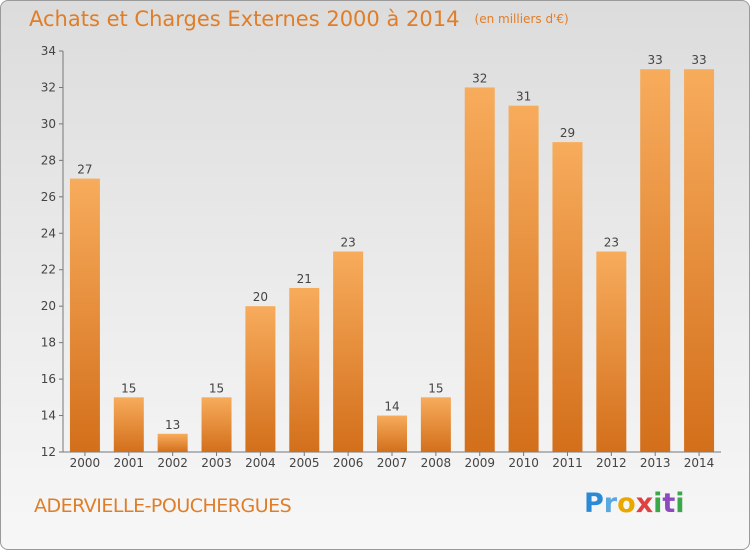 The width and height of the screenshot is (750, 550). What do you see at coordinates (436, 463) in the screenshot?
I see `x-tick-label: 2008` at bounding box center [436, 463].